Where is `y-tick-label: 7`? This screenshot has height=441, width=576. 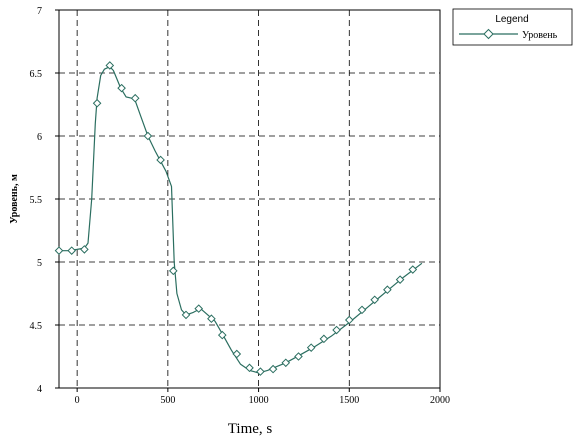 y-tick-label: 7 is located at coordinates (39, 11).